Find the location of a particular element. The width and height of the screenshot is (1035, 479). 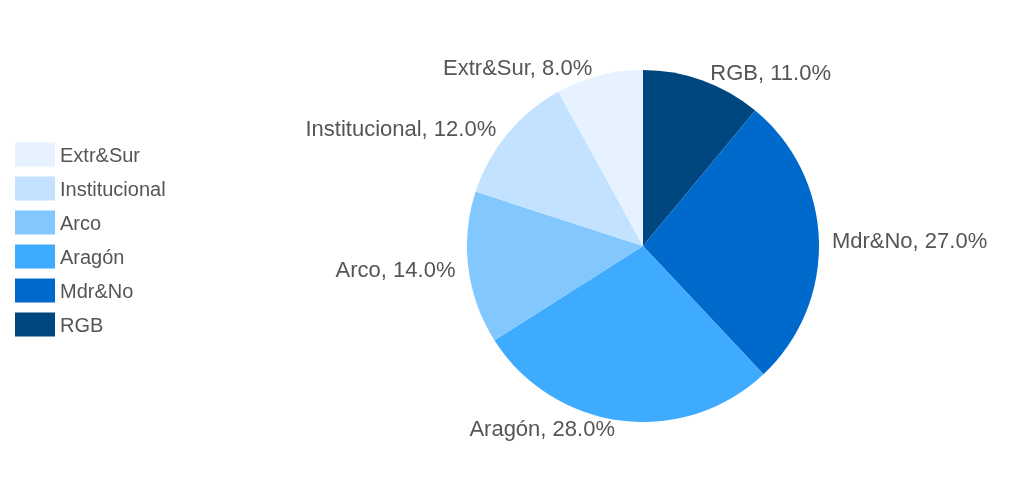

legend-label: Arco is located at coordinates (81, 222).